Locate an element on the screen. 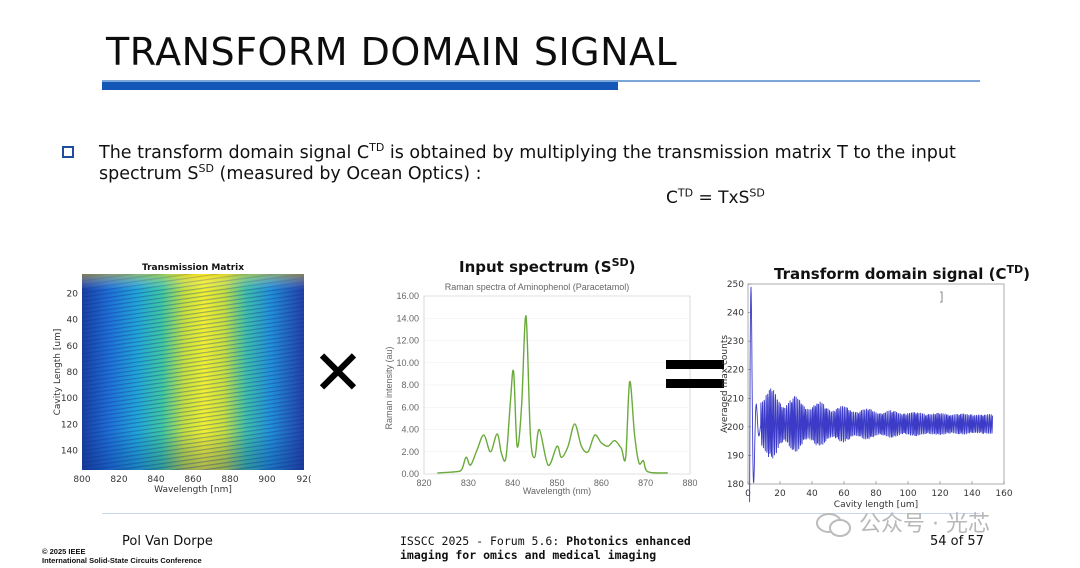  matrix-title: Transmission Matrix is located at coordinates (193, 268).